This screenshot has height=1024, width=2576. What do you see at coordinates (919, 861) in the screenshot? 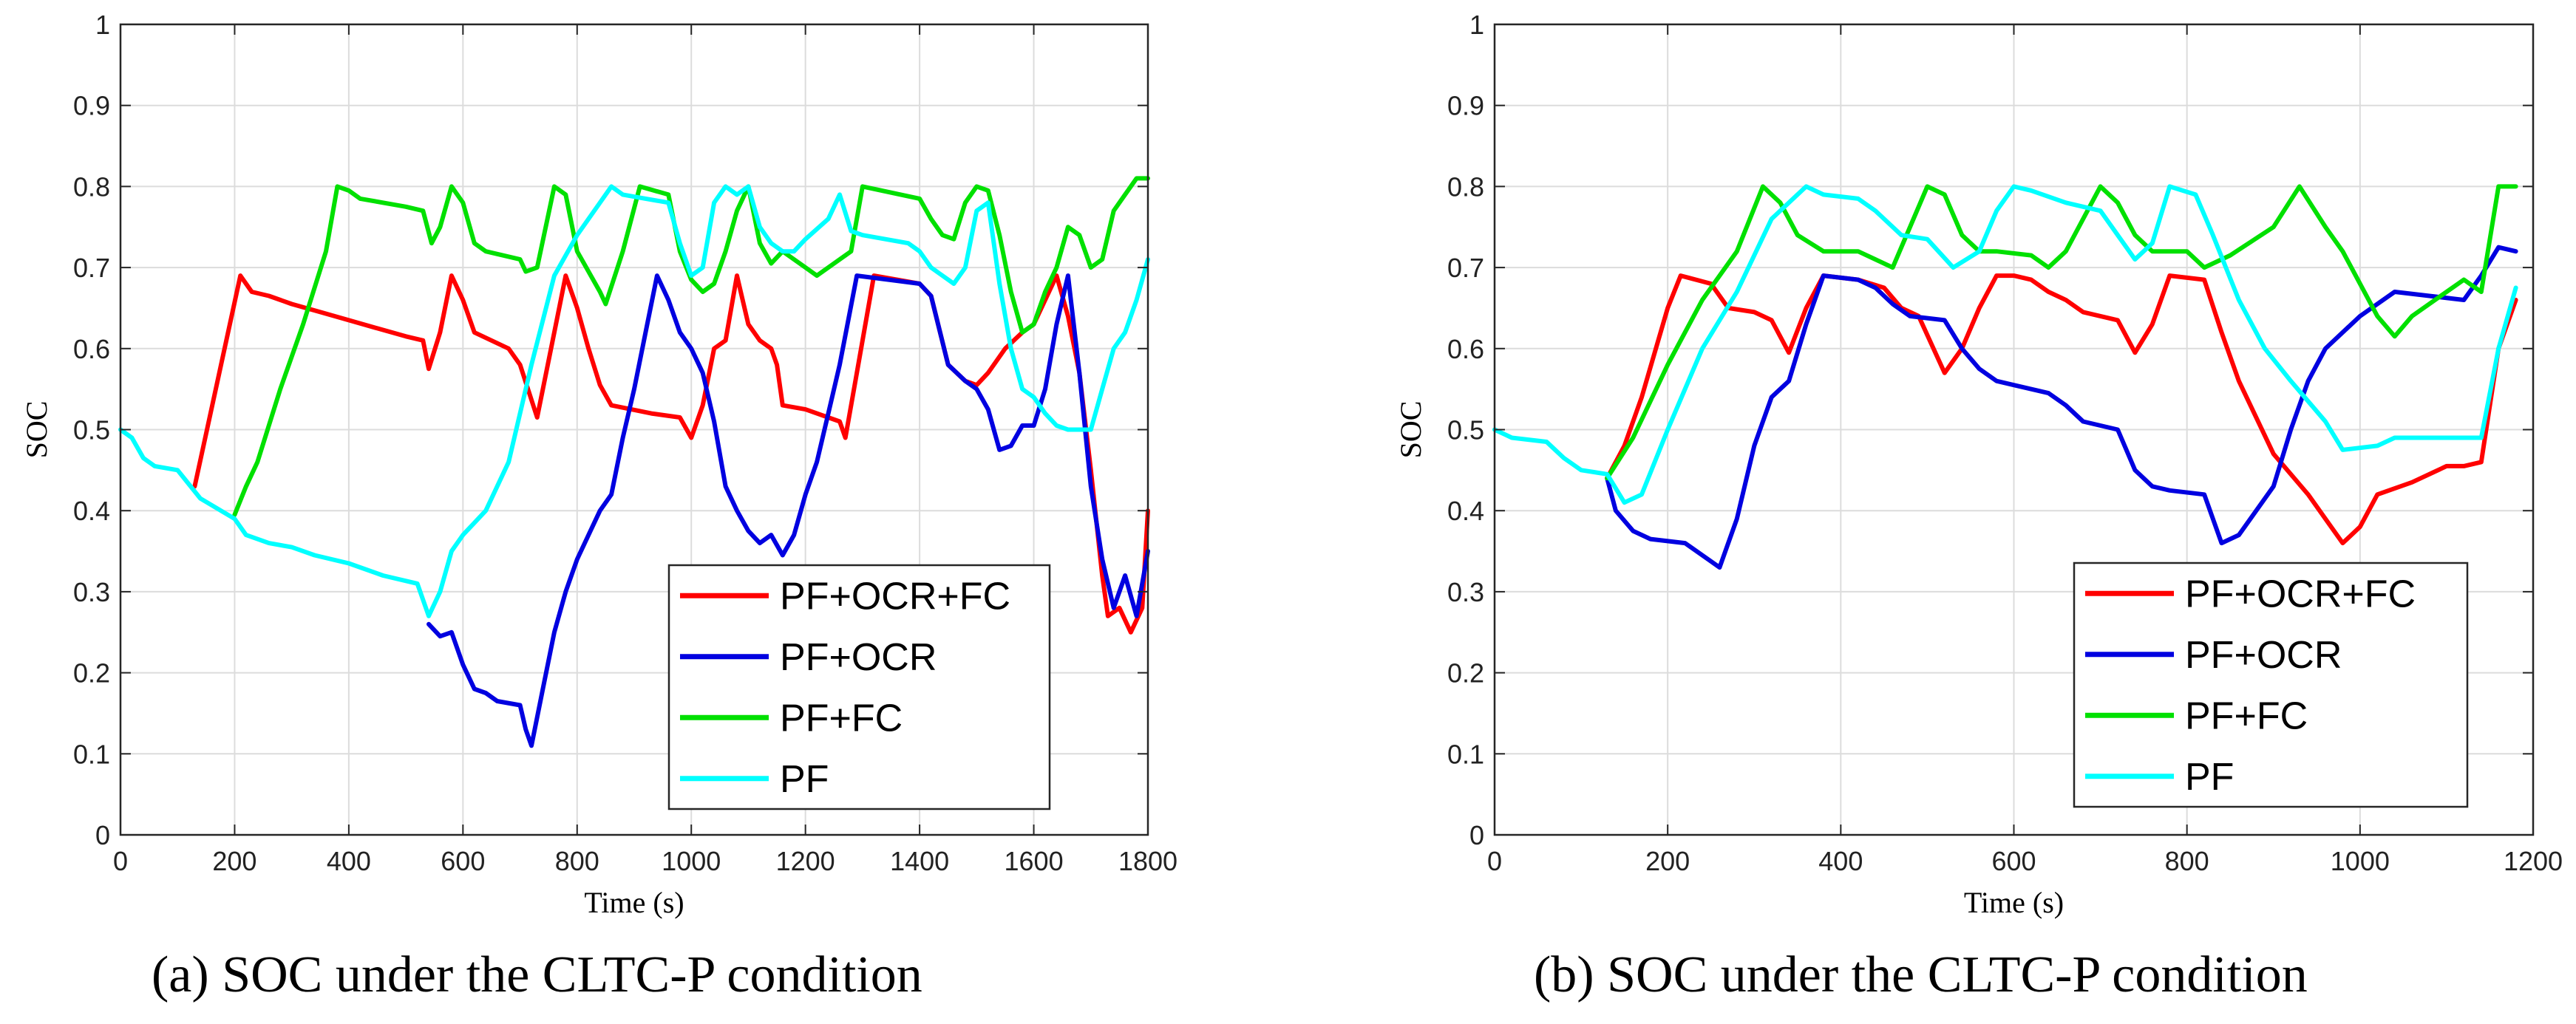
I see `x-tick-label: 1400` at bounding box center [919, 861].